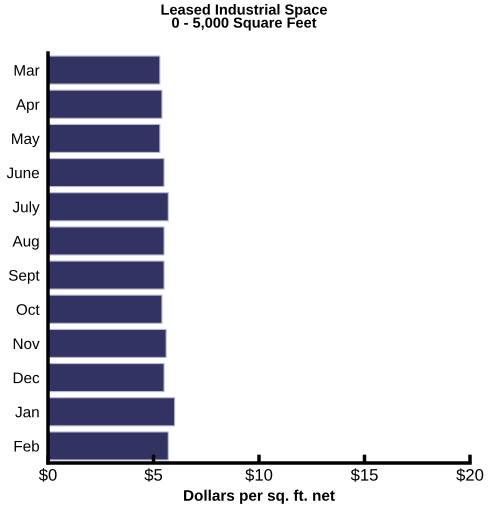 This screenshot has height=514, width=488. Describe the element at coordinates (470, 475) in the screenshot. I see `x-tick-label: $20` at that location.